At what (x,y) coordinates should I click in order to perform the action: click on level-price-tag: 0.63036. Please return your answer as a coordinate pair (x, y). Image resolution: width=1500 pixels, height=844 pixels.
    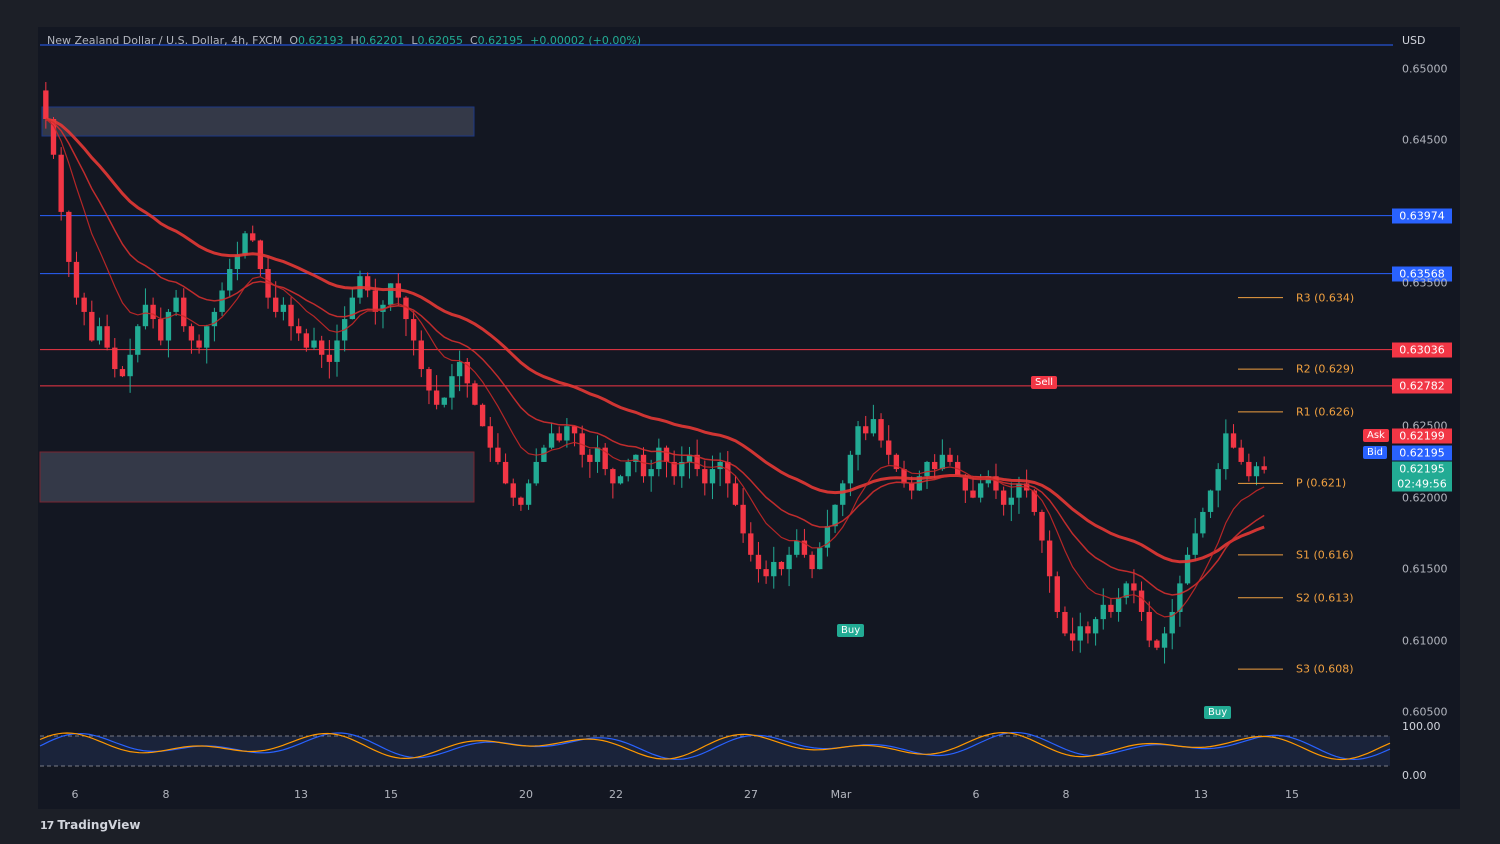
    Looking at the image, I should click on (1422, 350).